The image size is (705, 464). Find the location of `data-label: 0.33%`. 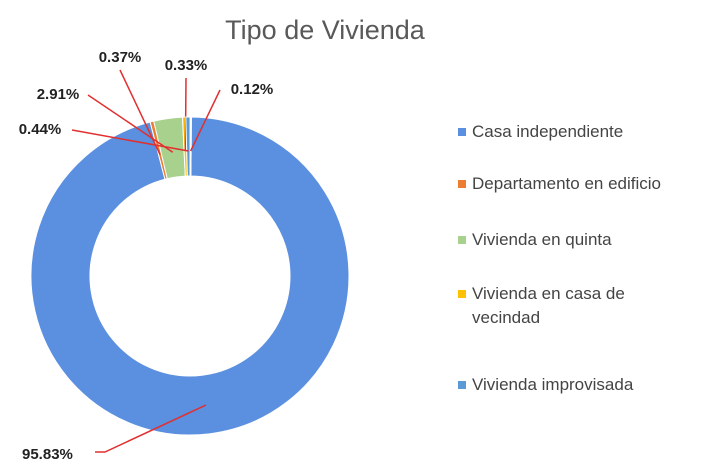

data-label: 0.33% is located at coordinates (186, 65).